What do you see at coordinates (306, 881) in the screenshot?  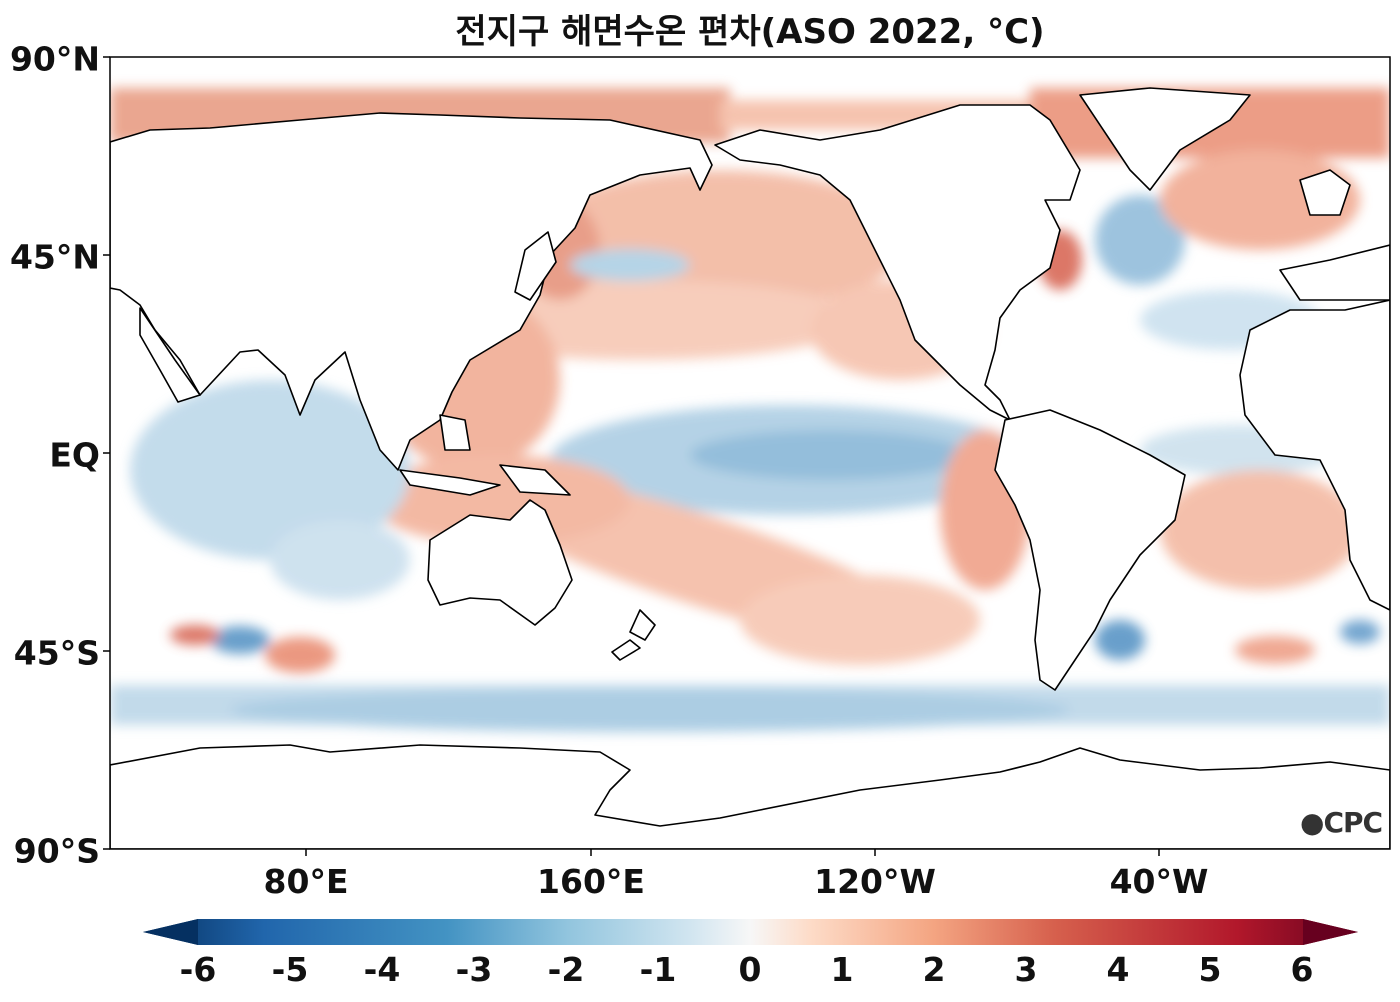 I see `x-label-80e: 80°E` at bounding box center [306, 881].